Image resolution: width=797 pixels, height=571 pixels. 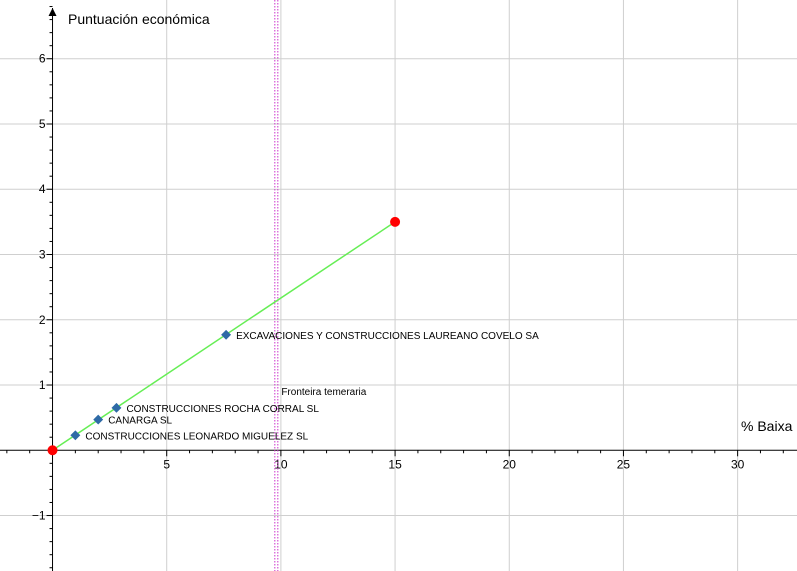 What do you see at coordinates (42, 124) in the screenshot?
I see `y-tick-label: 5` at bounding box center [42, 124].